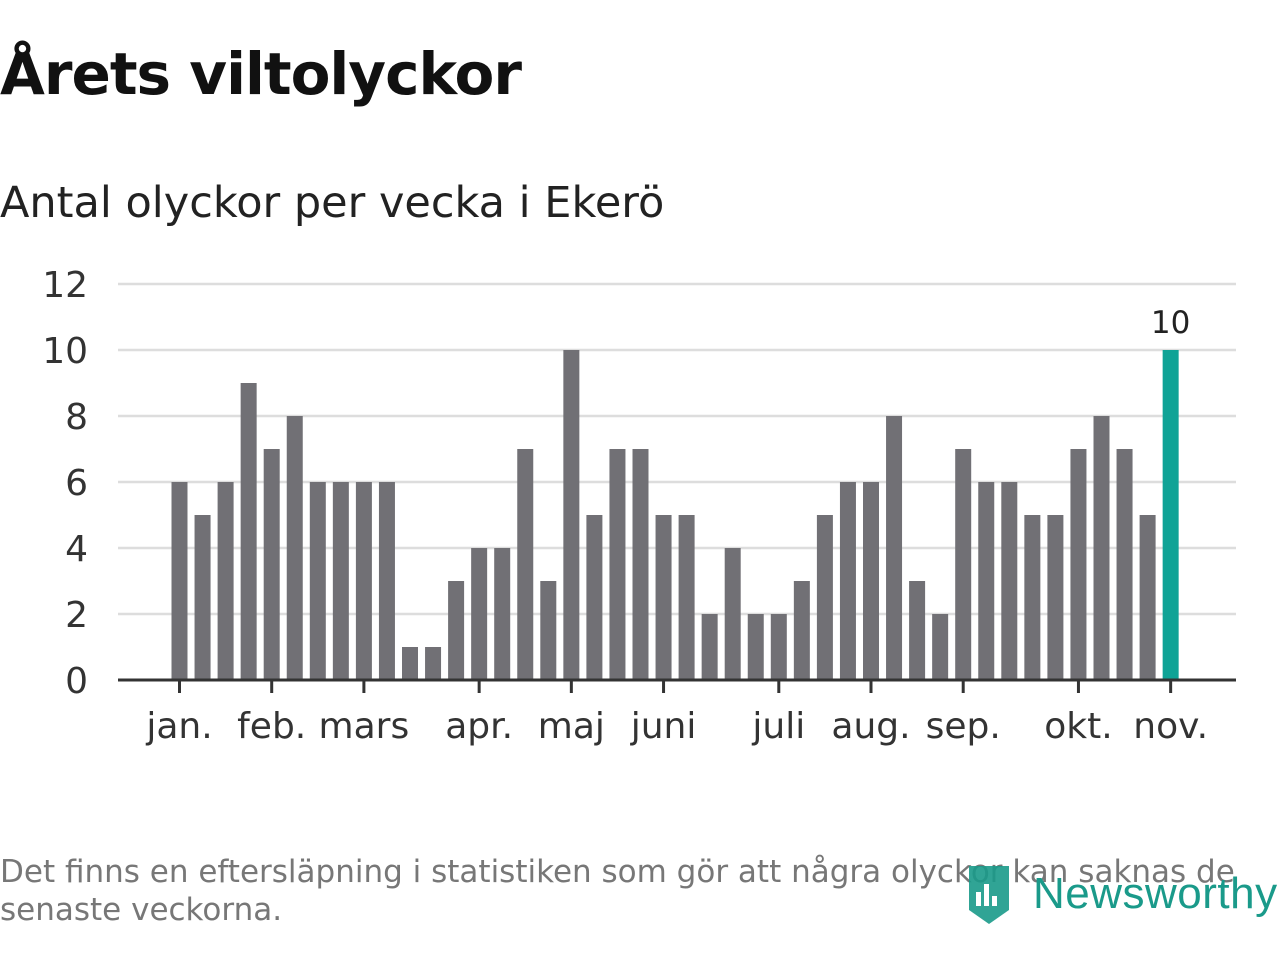 This screenshot has width=1280, height=960. What do you see at coordinates (76, 417) in the screenshot?
I see `y-tick-label: 8` at bounding box center [76, 417].